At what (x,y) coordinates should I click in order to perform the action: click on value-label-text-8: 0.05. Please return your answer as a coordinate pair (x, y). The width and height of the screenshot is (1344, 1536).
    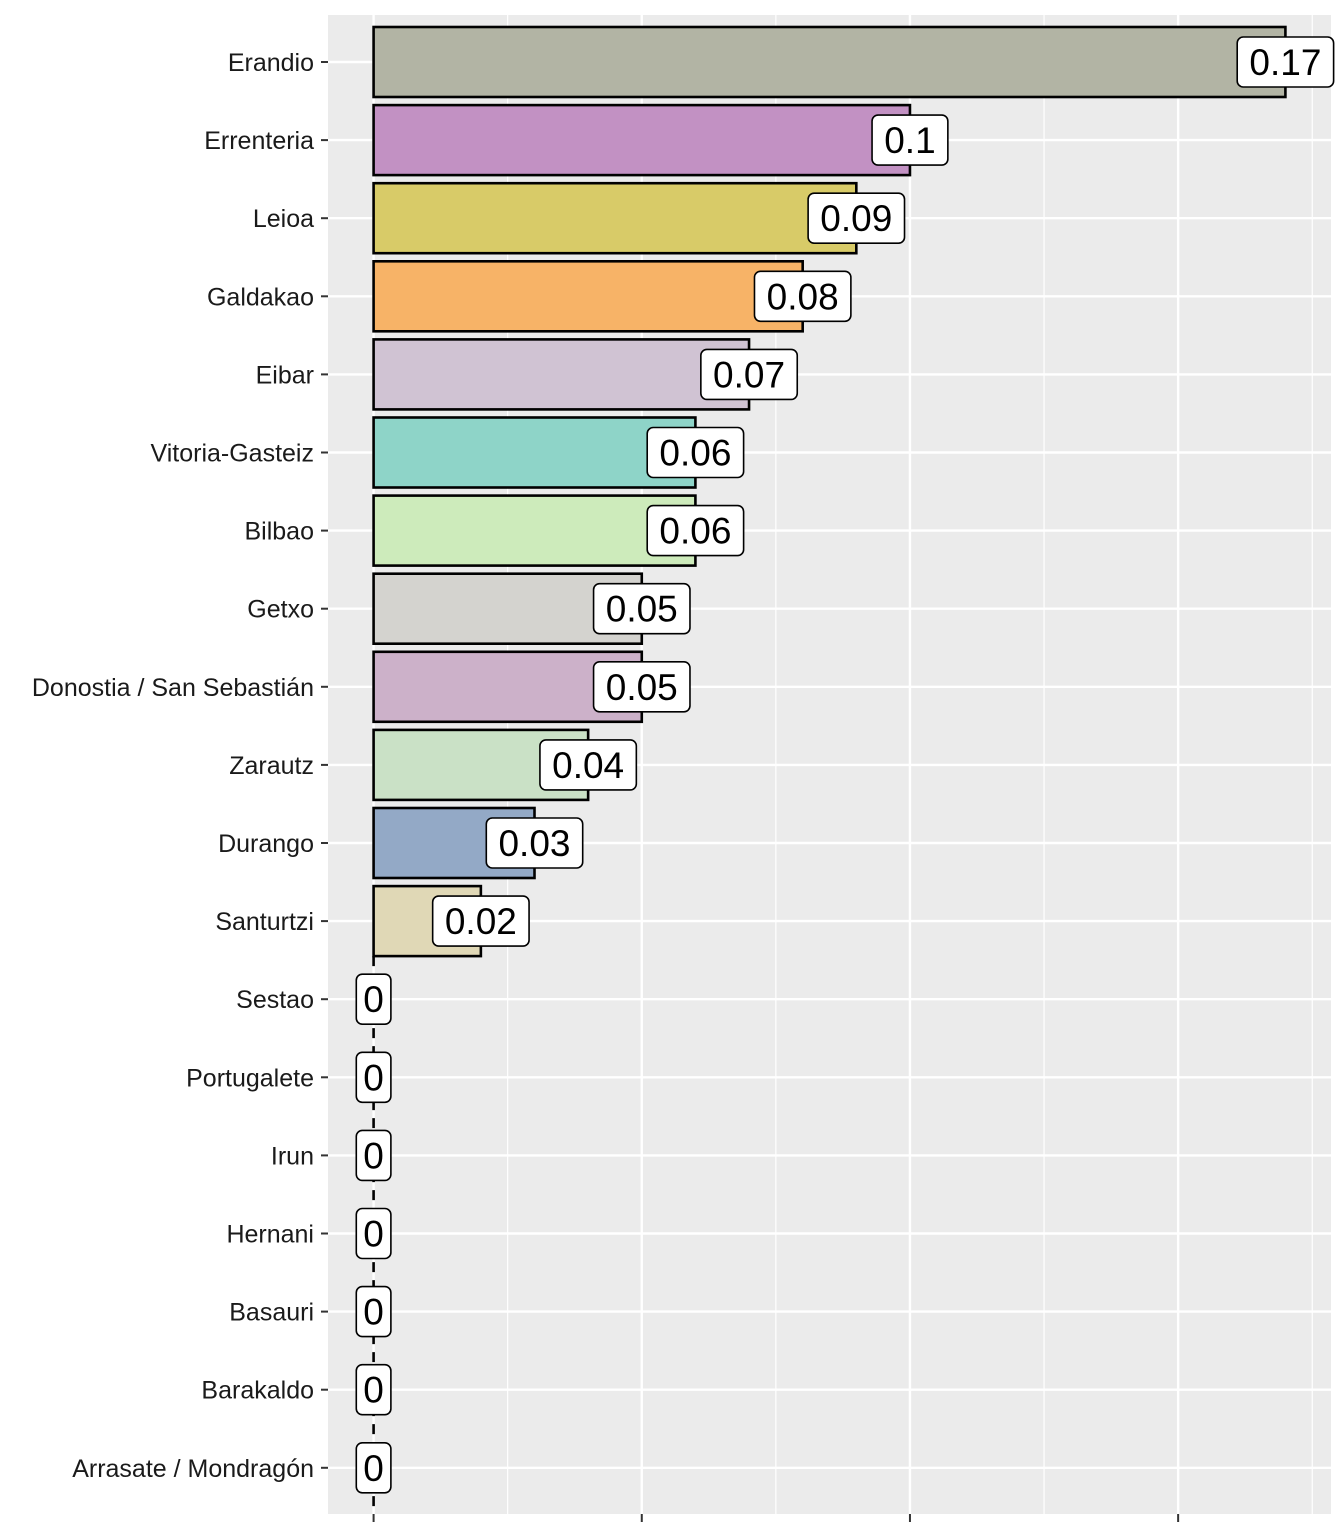
    Looking at the image, I should click on (642, 687).